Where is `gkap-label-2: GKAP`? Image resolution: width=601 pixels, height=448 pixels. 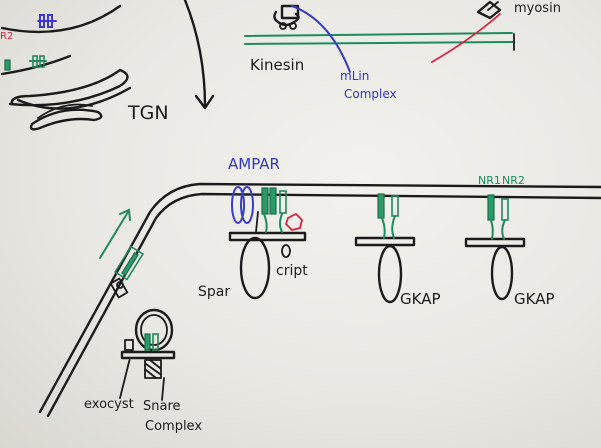 gkap-label-2: GKAP is located at coordinates (534, 299).